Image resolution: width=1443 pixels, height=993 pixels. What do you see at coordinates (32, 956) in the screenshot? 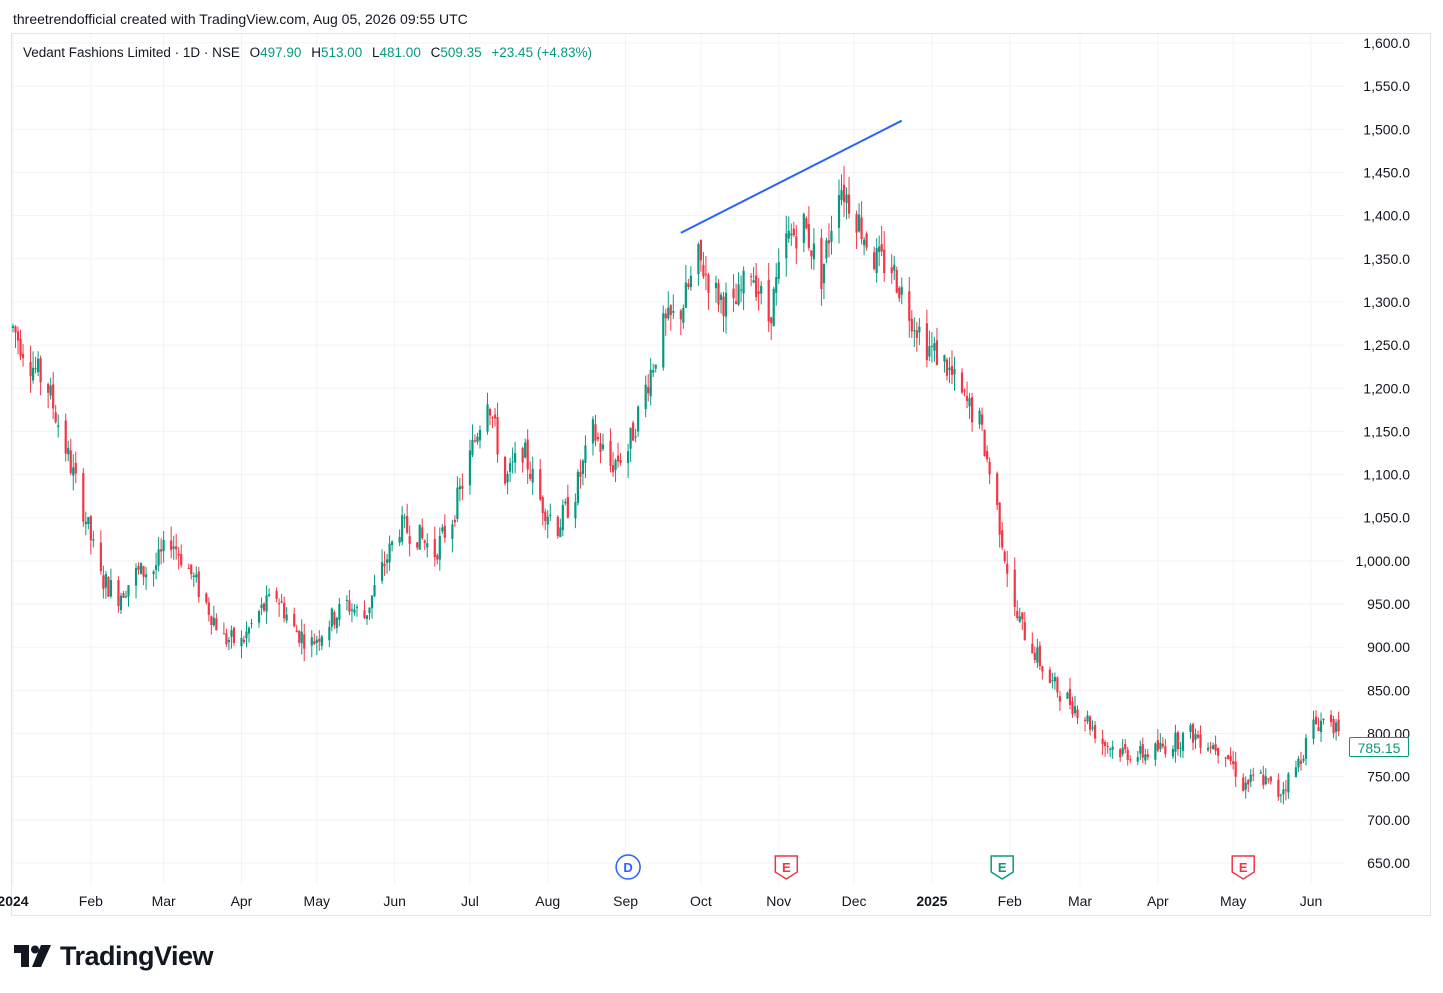
I see `tradingview-logo-icon` at bounding box center [32, 956].